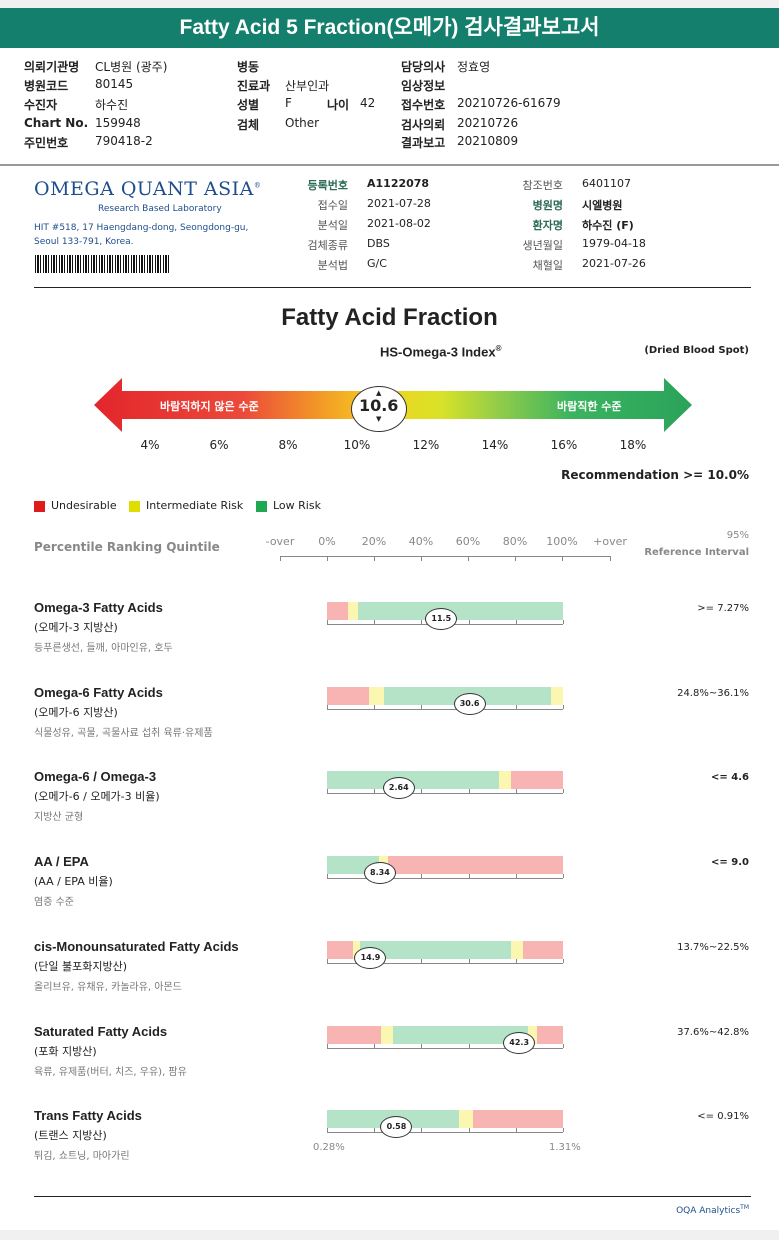 The height and width of the screenshot is (1240, 779). I want to click on row-food-0: 등푸른생선, 들깨, 아마인유, 호두, so click(103, 648).